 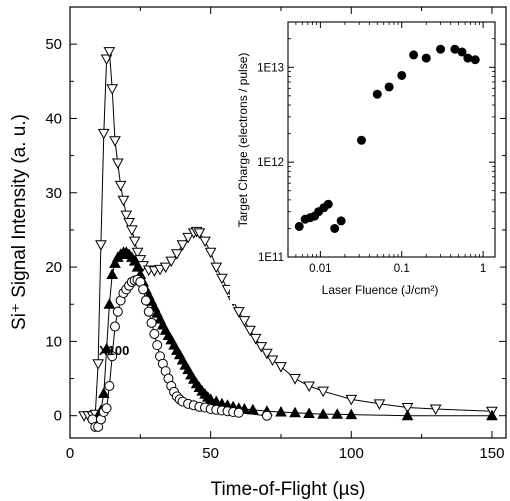 I want to click on y-tick-label: 30, so click(x=53, y=193).